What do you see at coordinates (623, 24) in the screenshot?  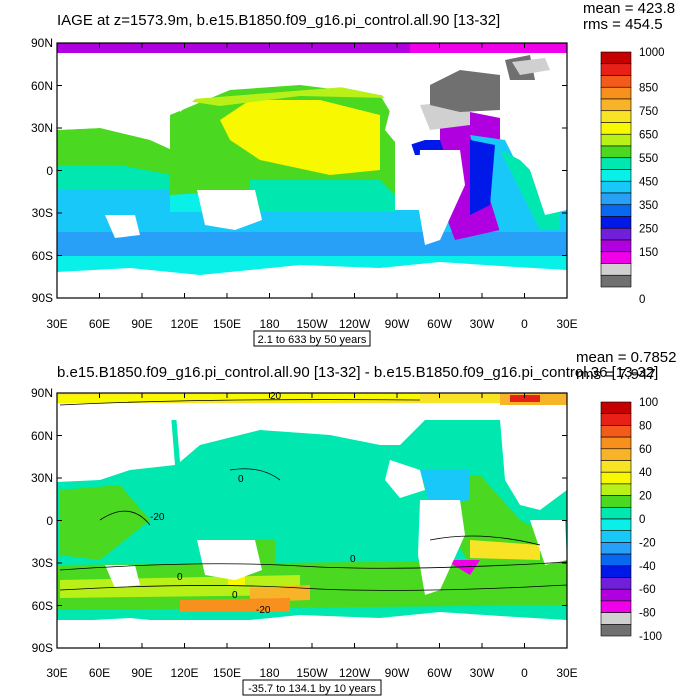 I see `panel-top-rms: rms = 454.5` at bounding box center [623, 24].